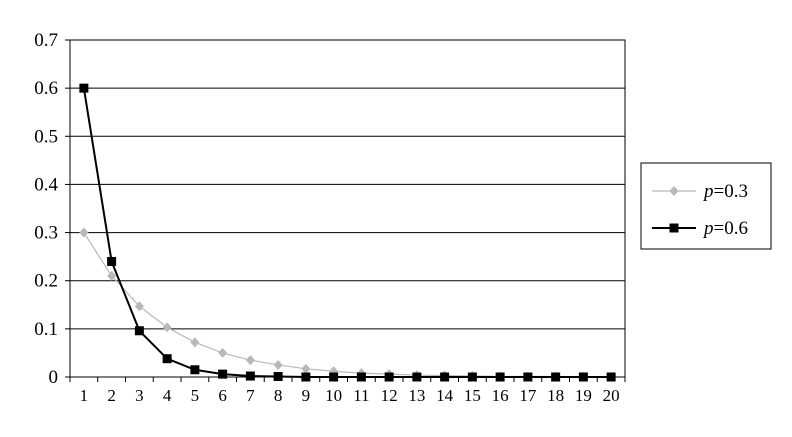 The height and width of the screenshot is (437, 792). Describe the element at coordinates (46, 329) in the screenshot. I see `y-tick-label: 0.1` at that location.